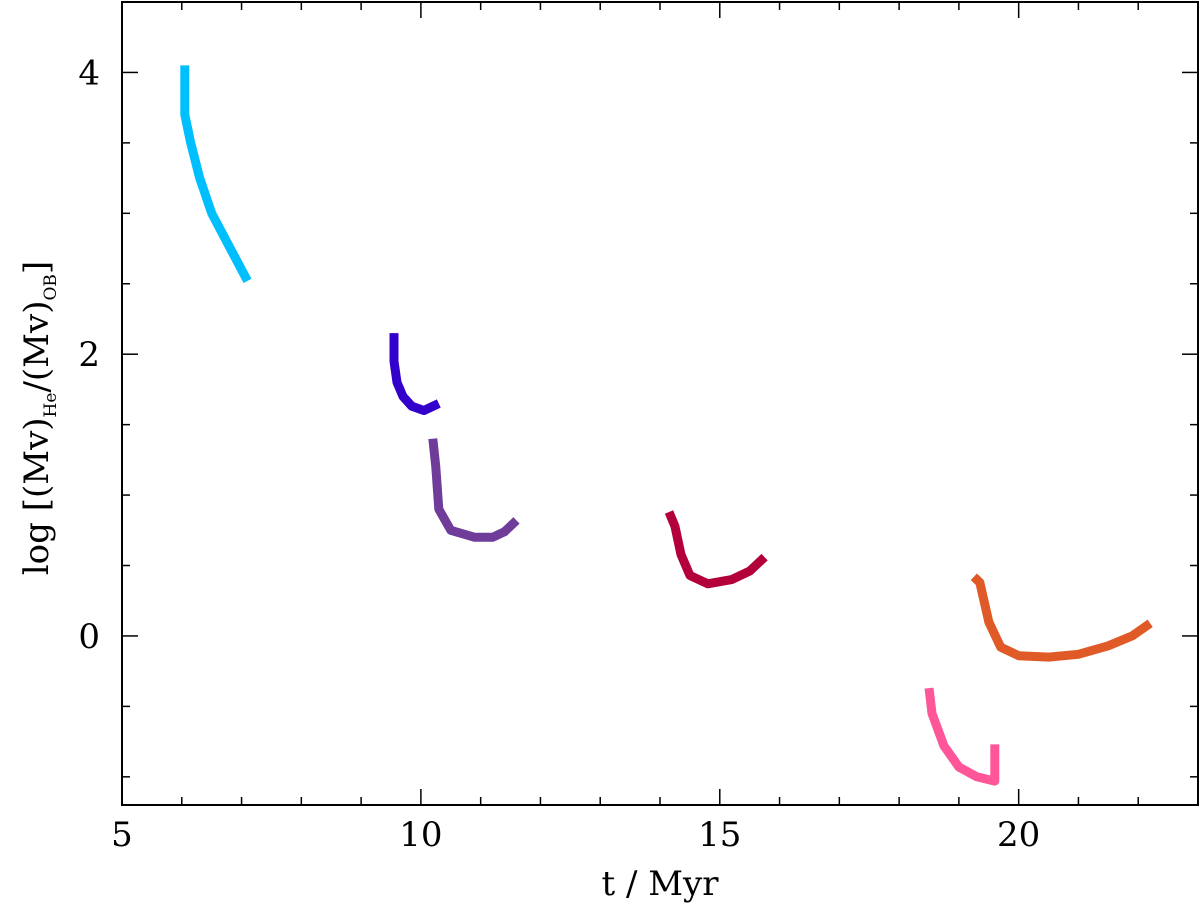 This screenshot has width=1200, height=906. I want to click on y-title-v2: v), so click(37, 317).